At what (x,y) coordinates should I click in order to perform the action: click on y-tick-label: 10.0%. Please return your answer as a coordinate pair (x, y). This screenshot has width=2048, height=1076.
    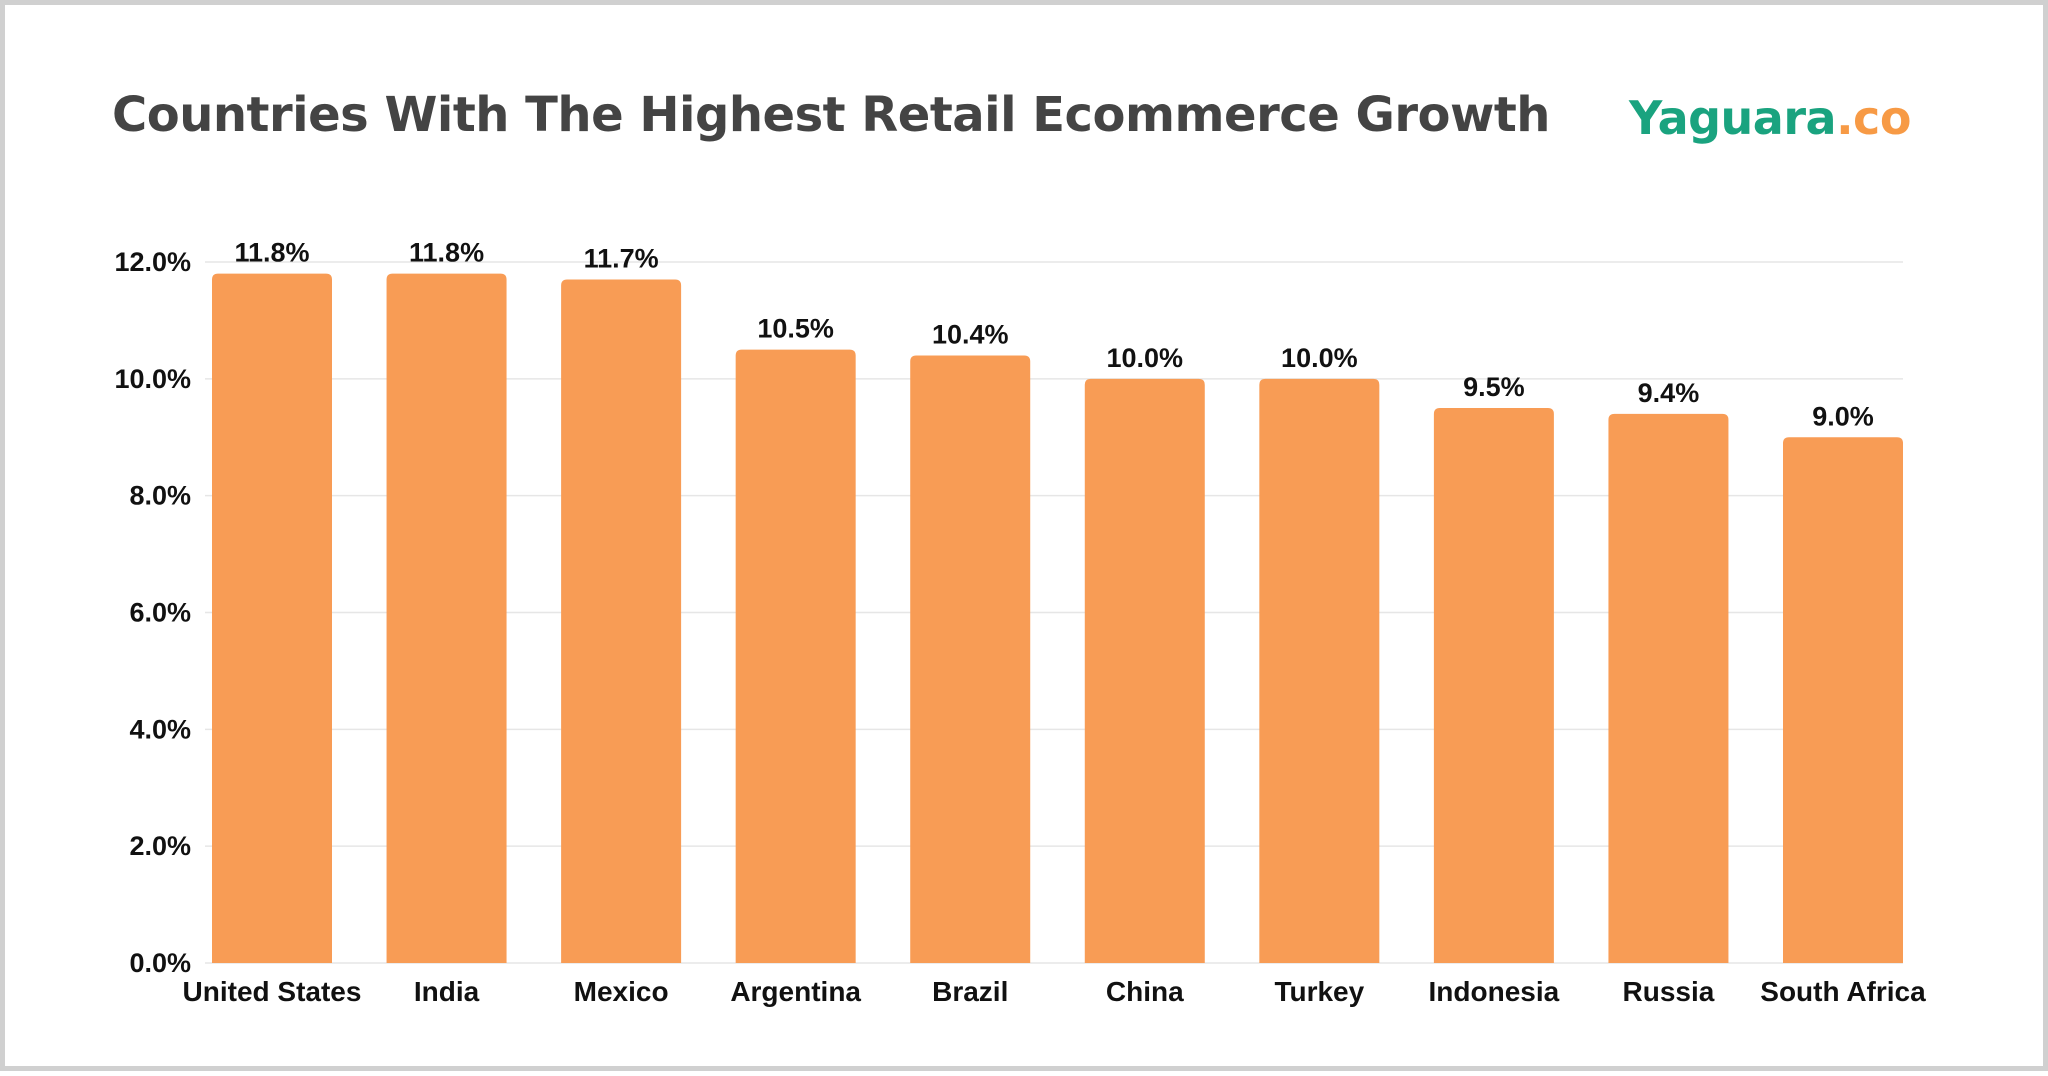
    Looking at the image, I should click on (152, 379).